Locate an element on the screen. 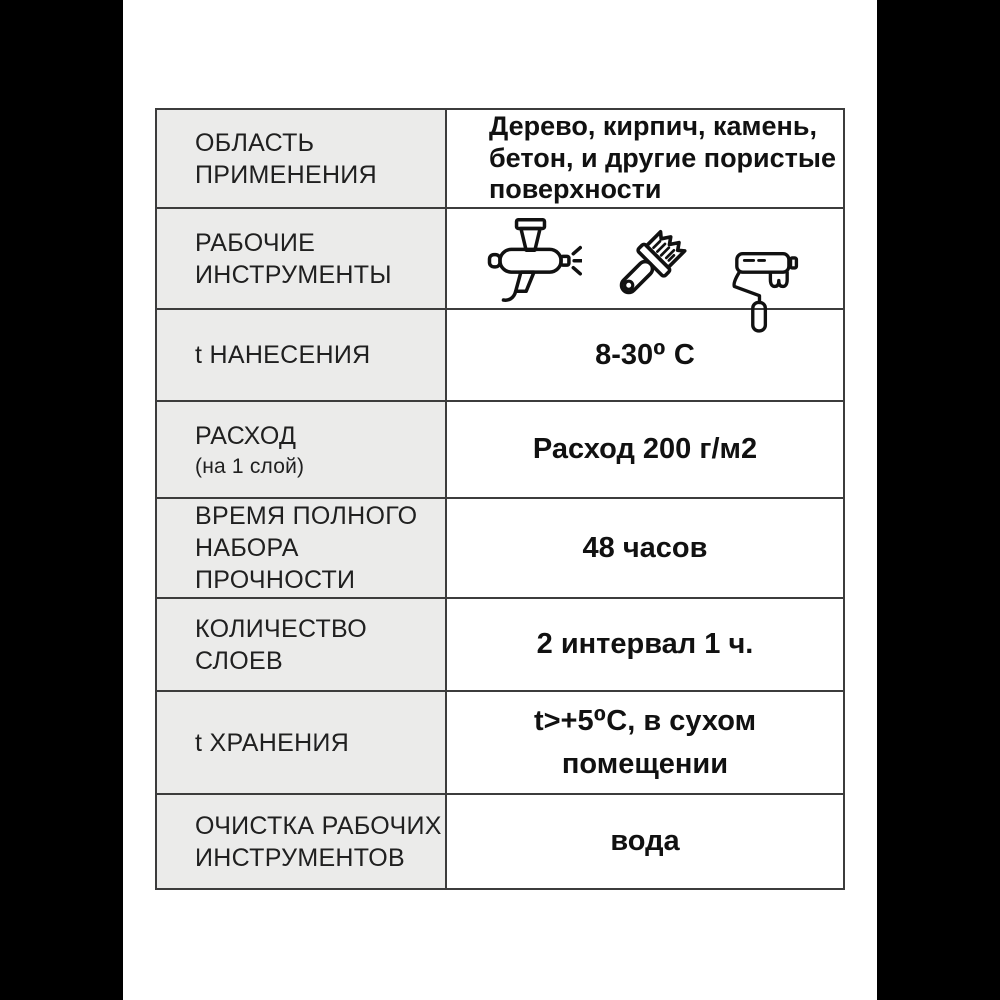  curing-time-value: 48 часов is located at coordinates (645, 547).